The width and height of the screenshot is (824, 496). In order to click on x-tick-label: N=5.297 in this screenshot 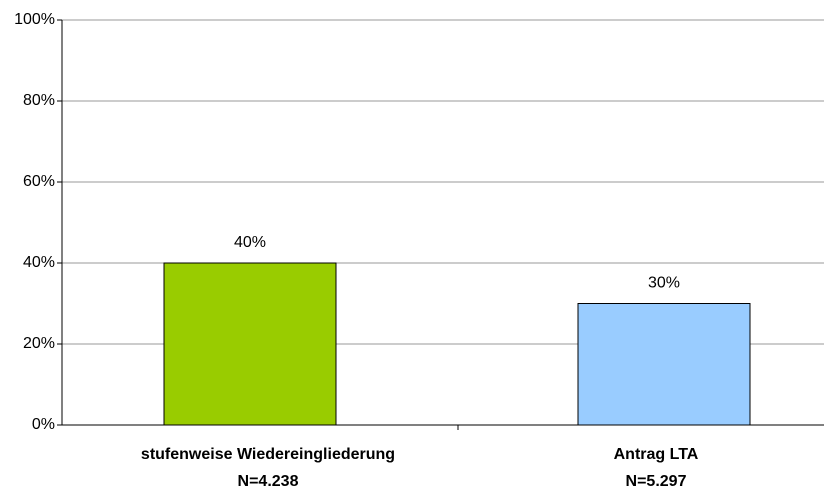, I will do `click(656, 481)`.